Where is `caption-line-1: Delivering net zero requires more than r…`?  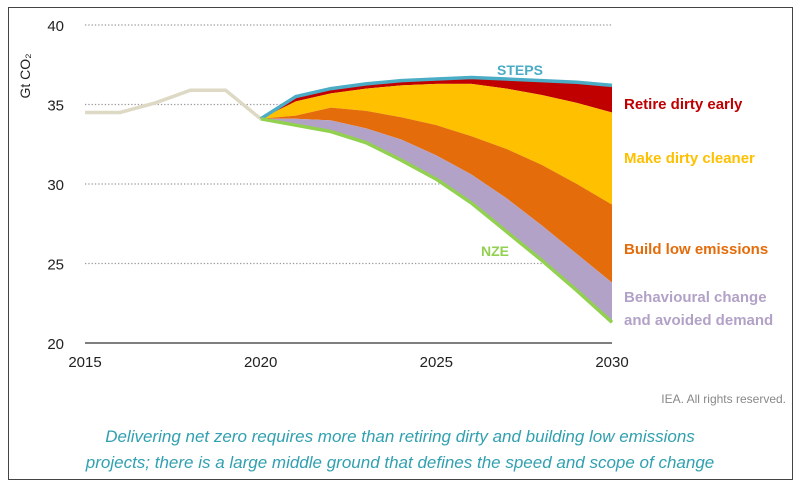 caption-line-1: Delivering net zero requires more than r… is located at coordinates (400, 436).